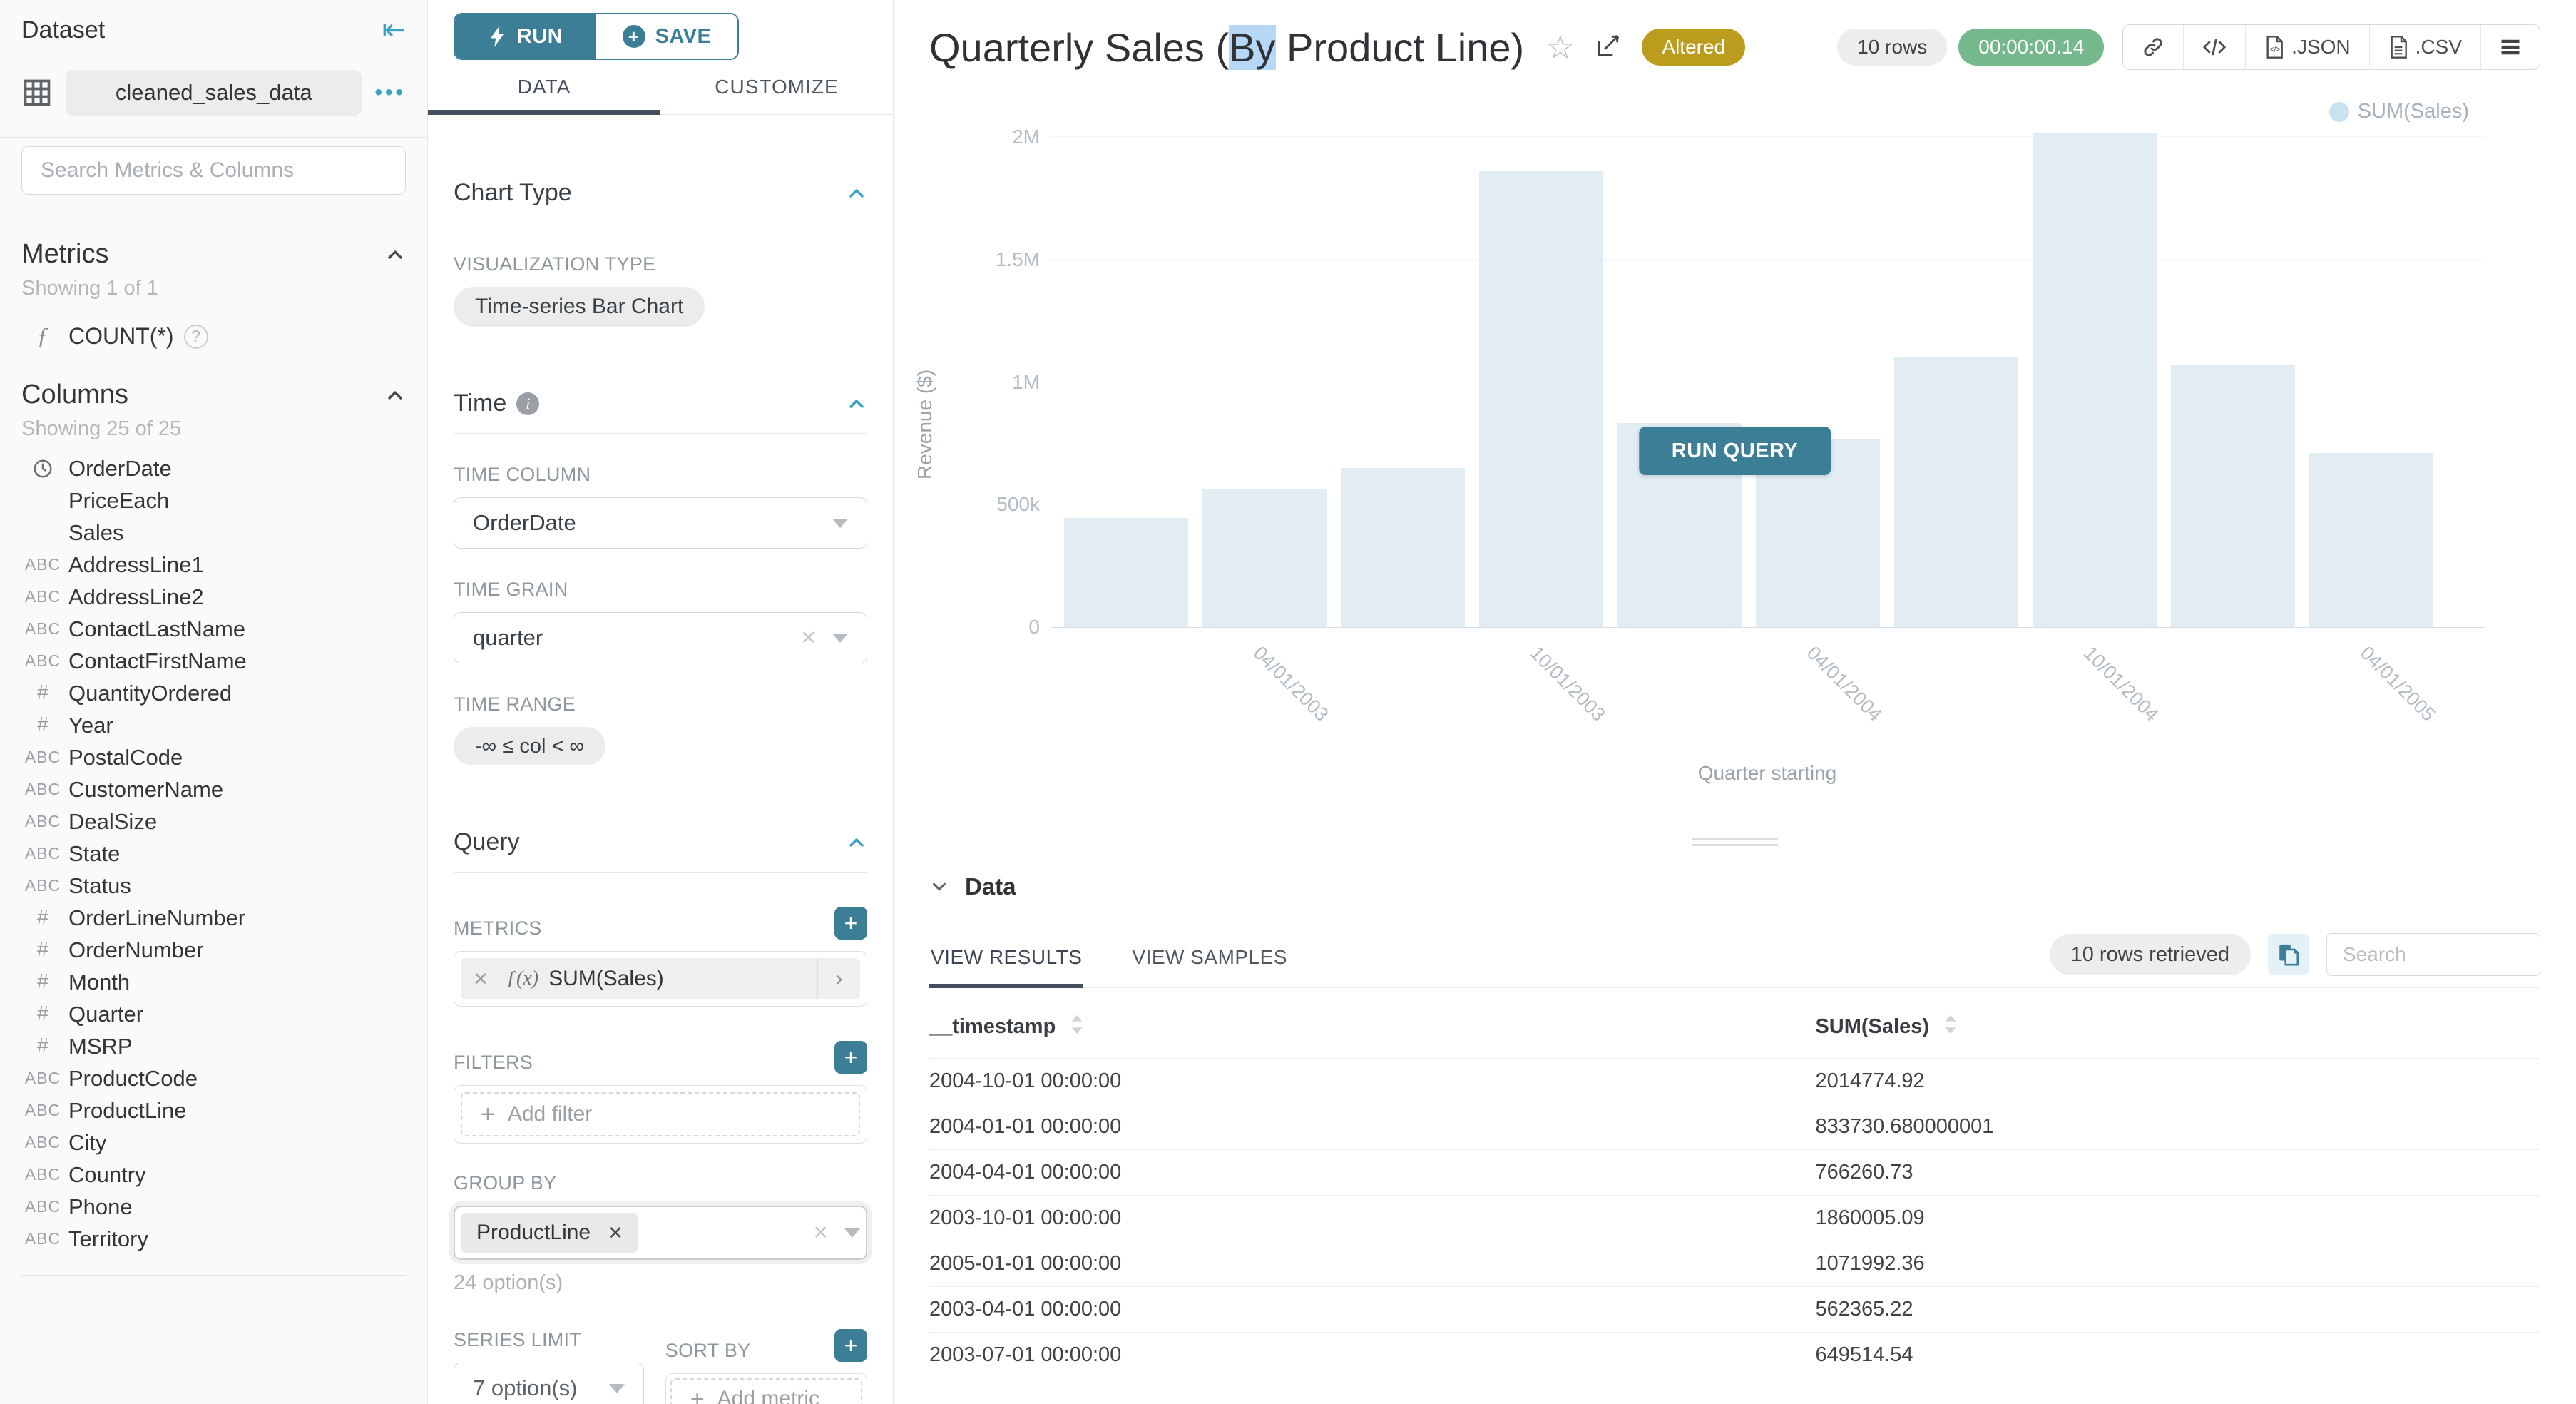 Image resolution: width=2576 pixels, height=1404 pixels. Describe the element at coordinates (390, 92) in the screenshot. I see `dataset-options-icon: •••` at that location.